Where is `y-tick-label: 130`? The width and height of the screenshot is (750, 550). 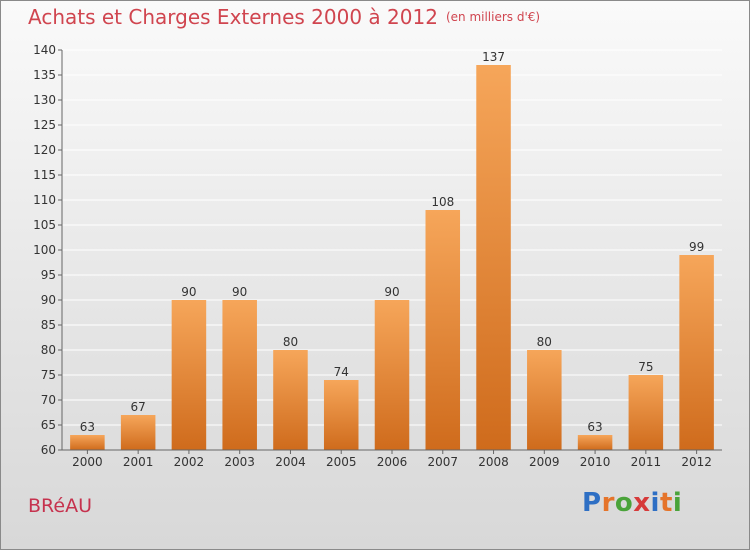 y-tick-label: 130 is located at coordinates (44, 100).